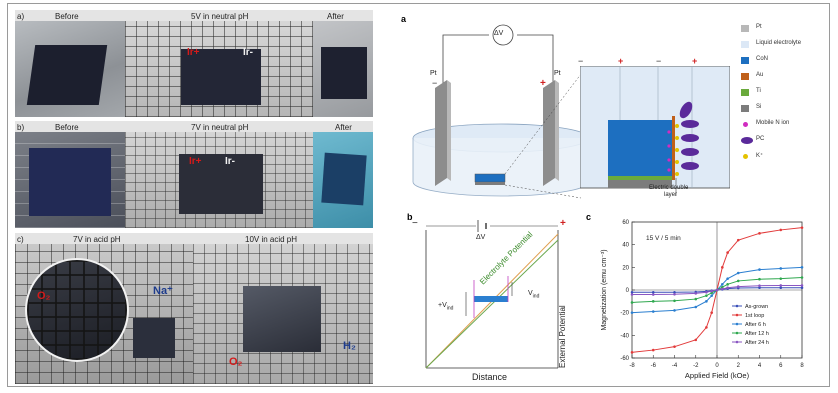 Image resolution: width=838 pixels, height=393 pixels. Describe the element at coordinates (492, 304) in the screenshot. I see `electrolyte-potential-line` at that location.